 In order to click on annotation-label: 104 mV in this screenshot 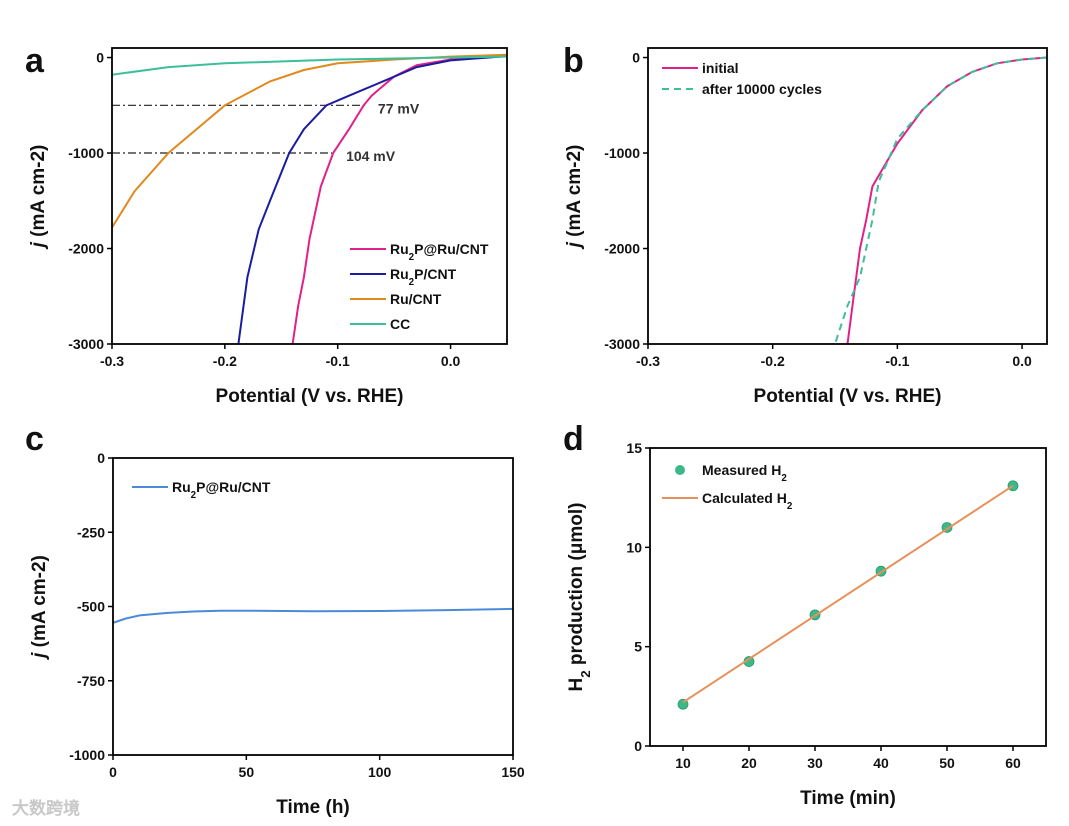, I will do `click(371, 156)`.